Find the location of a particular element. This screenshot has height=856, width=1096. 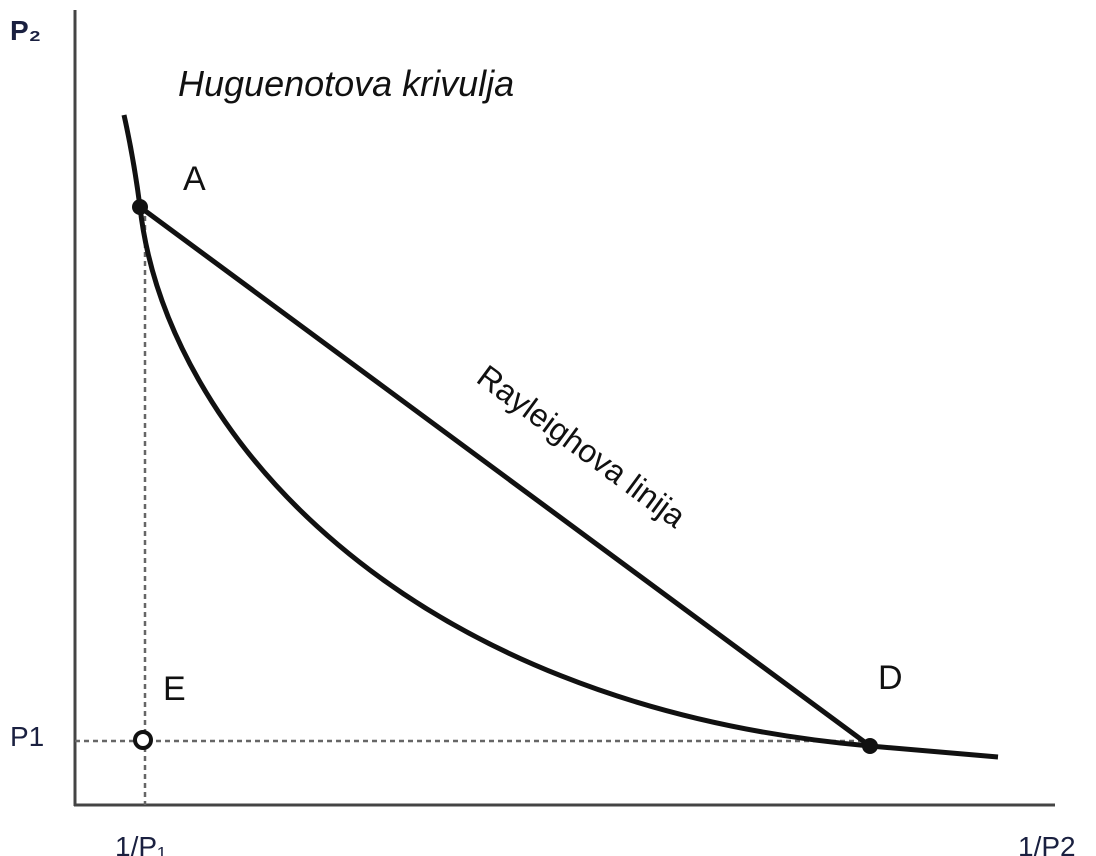

y-axis-label: P₂ is located at coordinates (25, 30).